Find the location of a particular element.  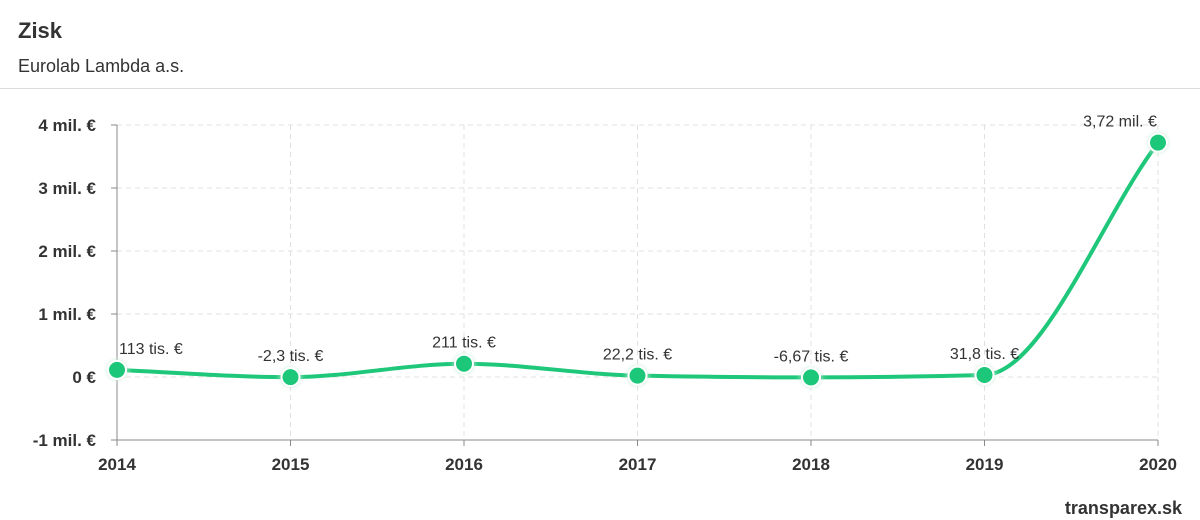

y-tick-label: 1 mil. € is located at coordinates (67, 314).